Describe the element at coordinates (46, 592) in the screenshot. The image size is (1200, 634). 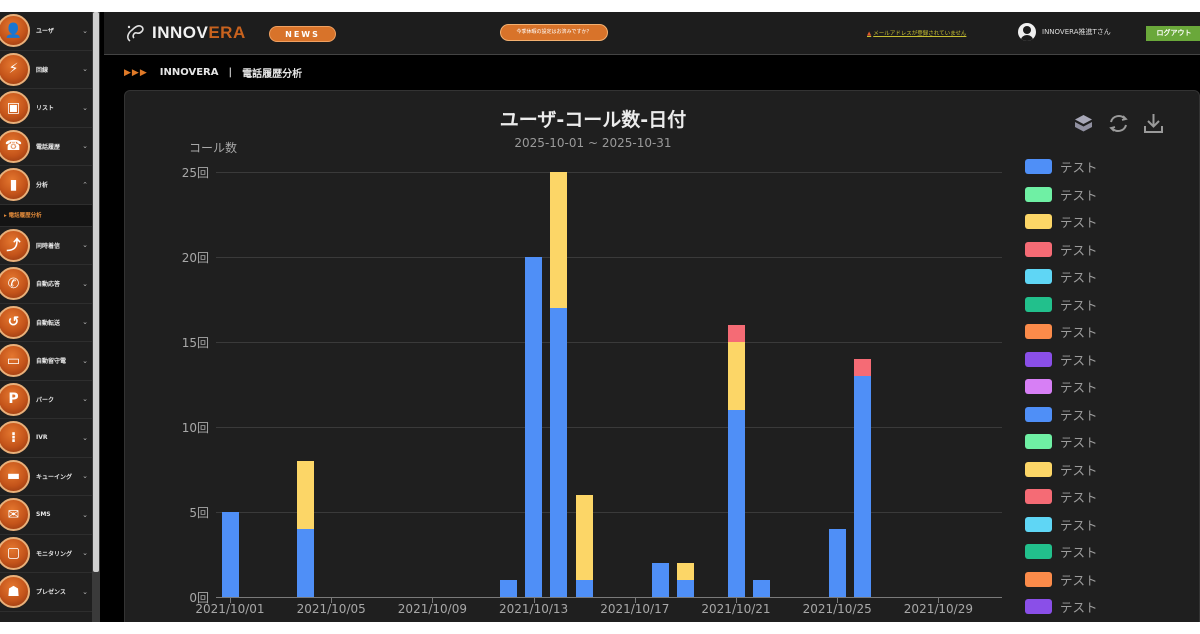
I see `sidebar-item: ☗ プレゼンス ⌄` at that location.